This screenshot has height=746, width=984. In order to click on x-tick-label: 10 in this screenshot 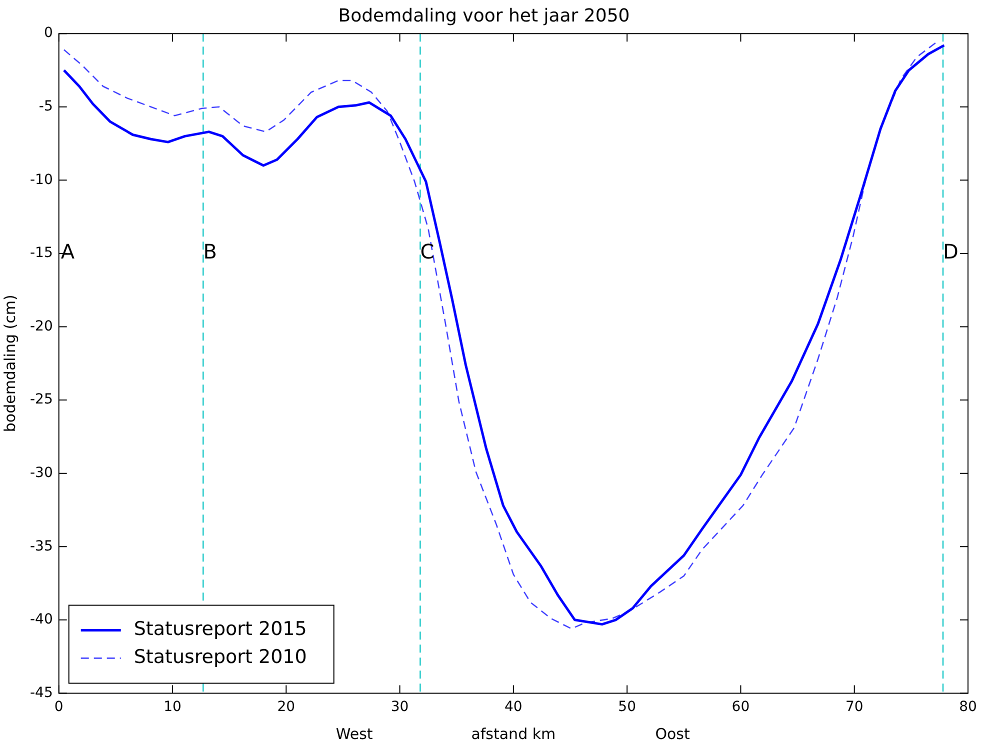, I will do `click(173, 707)`.